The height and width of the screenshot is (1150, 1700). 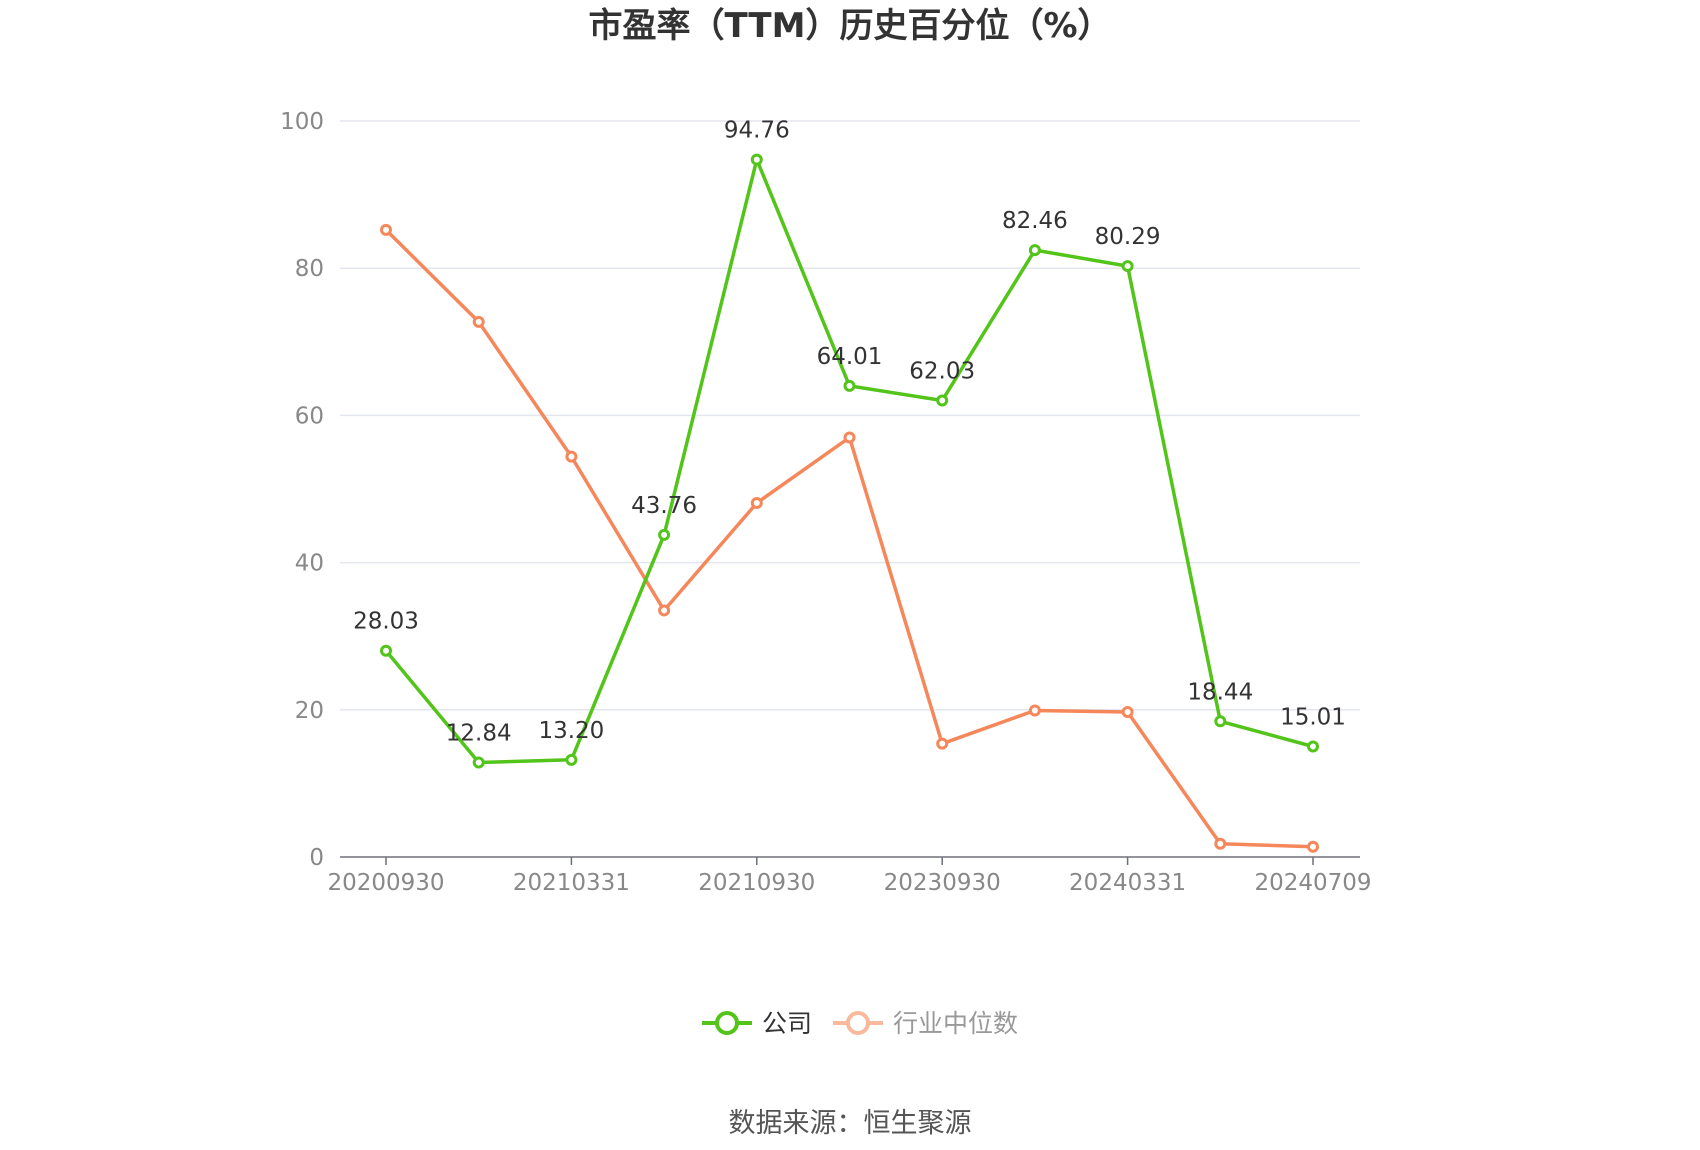 What do you see at coordinates (727, 1023) in the screenshot?
I see `legend-company-marker` at bounding box center [727, 1023].